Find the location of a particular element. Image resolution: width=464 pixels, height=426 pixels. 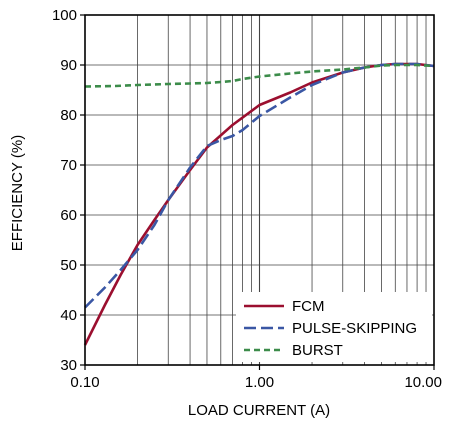

x-tick-label: 10.00 is located at coordinates (423, 382).